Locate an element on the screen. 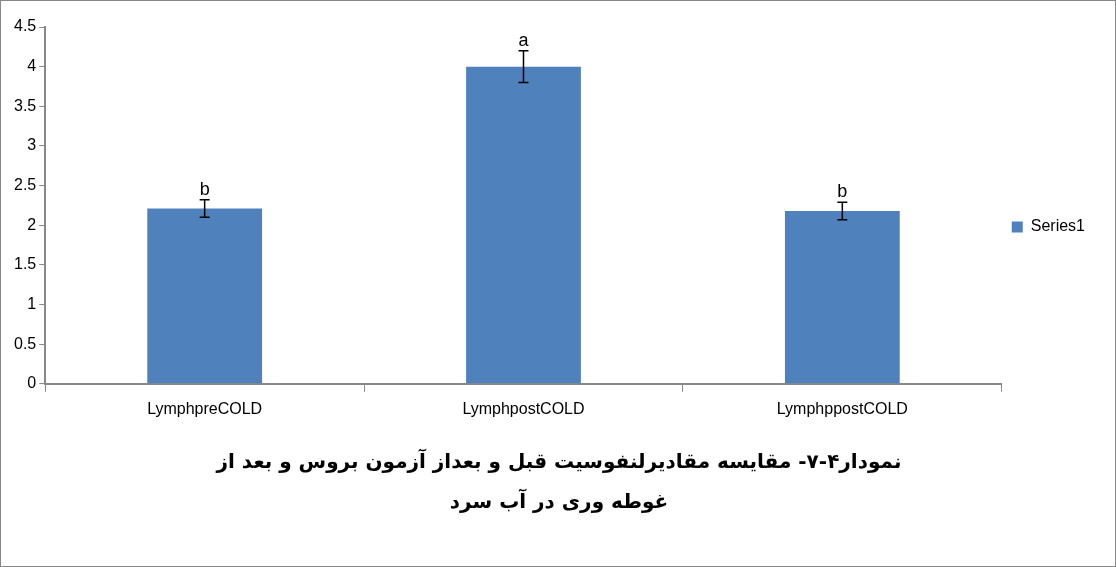 The height and width of the screenshot is (567, 1116). y-tick-label: 4.5 is located at coordinates (25, 26).